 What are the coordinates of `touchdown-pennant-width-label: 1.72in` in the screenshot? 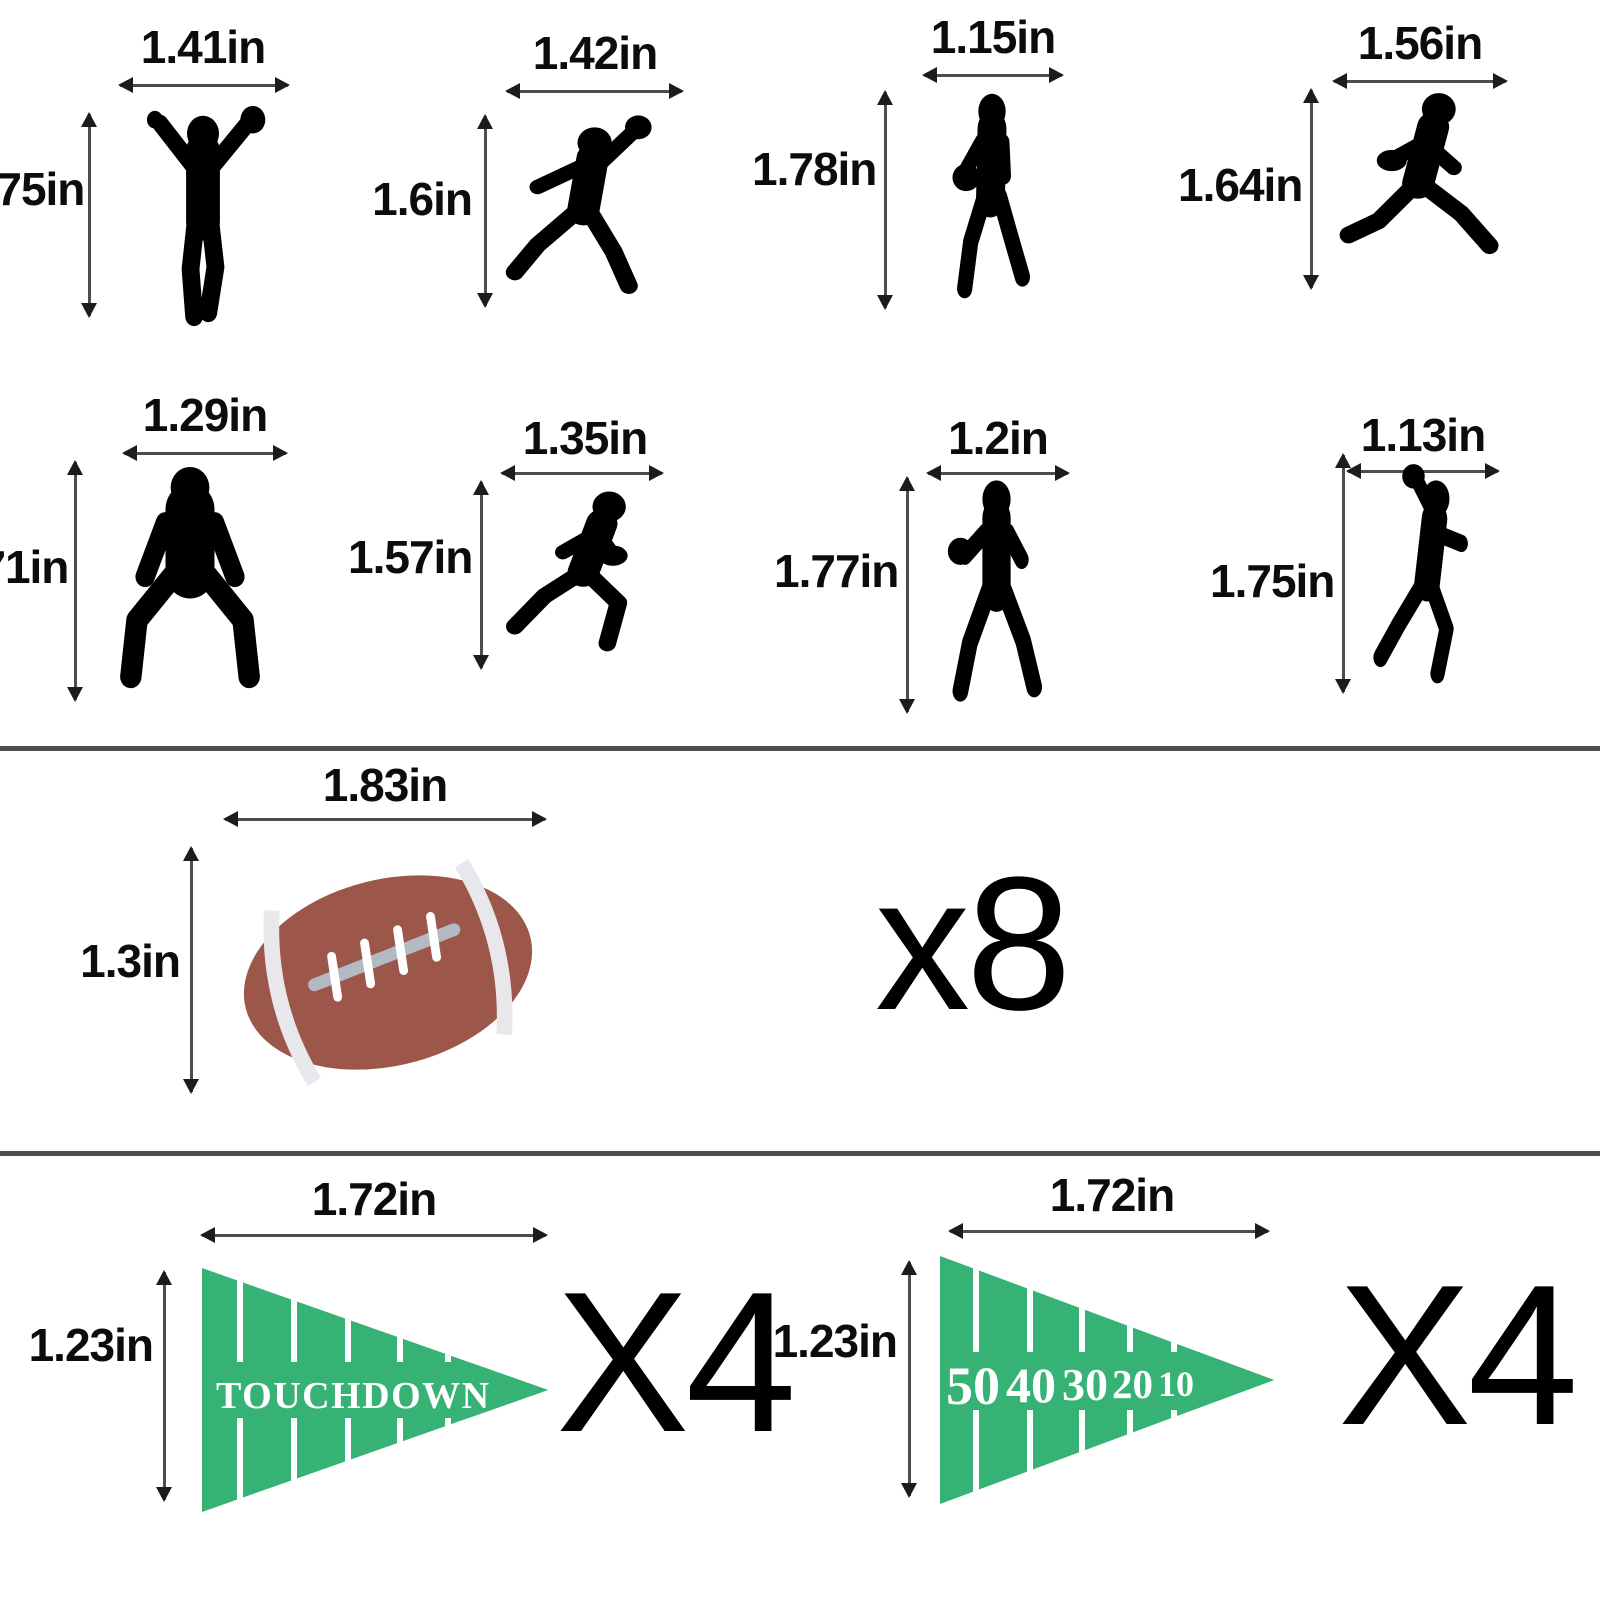 It's located at (374, 1199).